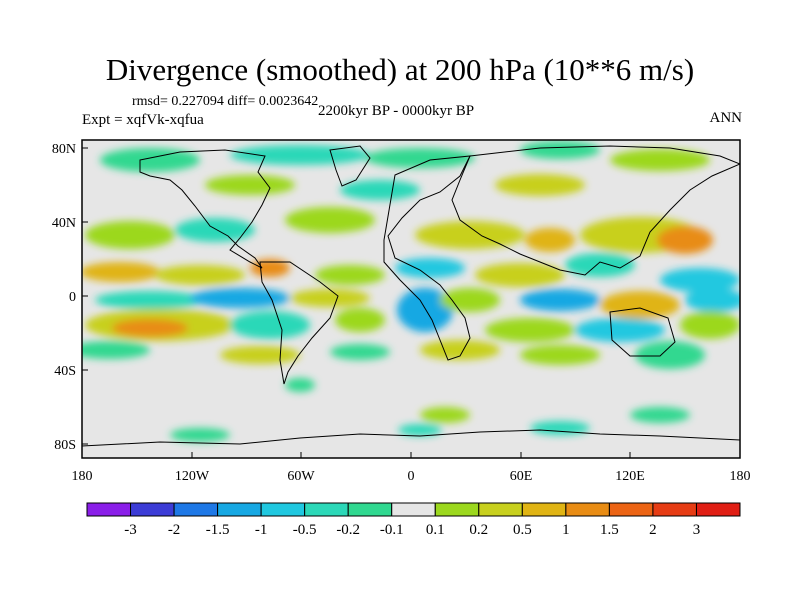 Image resolution: width=800 pixels, height=600 pixels. What do you see at coordinates (64, 223) in the screenshot?
I see `lat-tick-label: 40N` at bounding box center [64, 223].